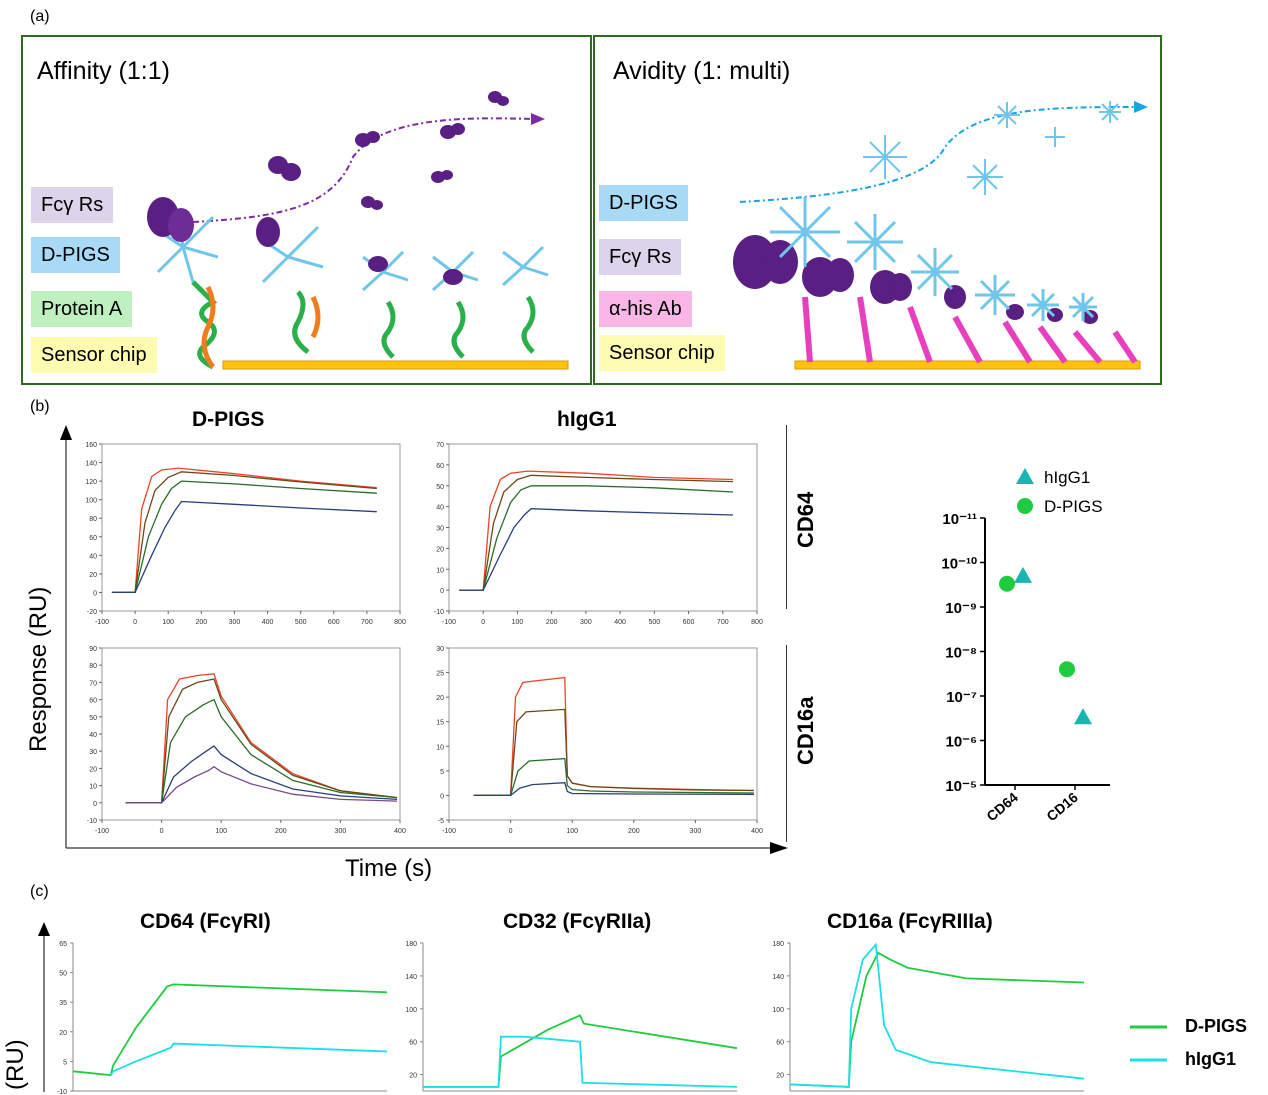 Image resolution: width=1268 pixels, height=1095 pixels. What do you see at coordinates (388, 150) in the screenshot?
I see `free-fcgr-proteins` at bounding box center [388, 150].